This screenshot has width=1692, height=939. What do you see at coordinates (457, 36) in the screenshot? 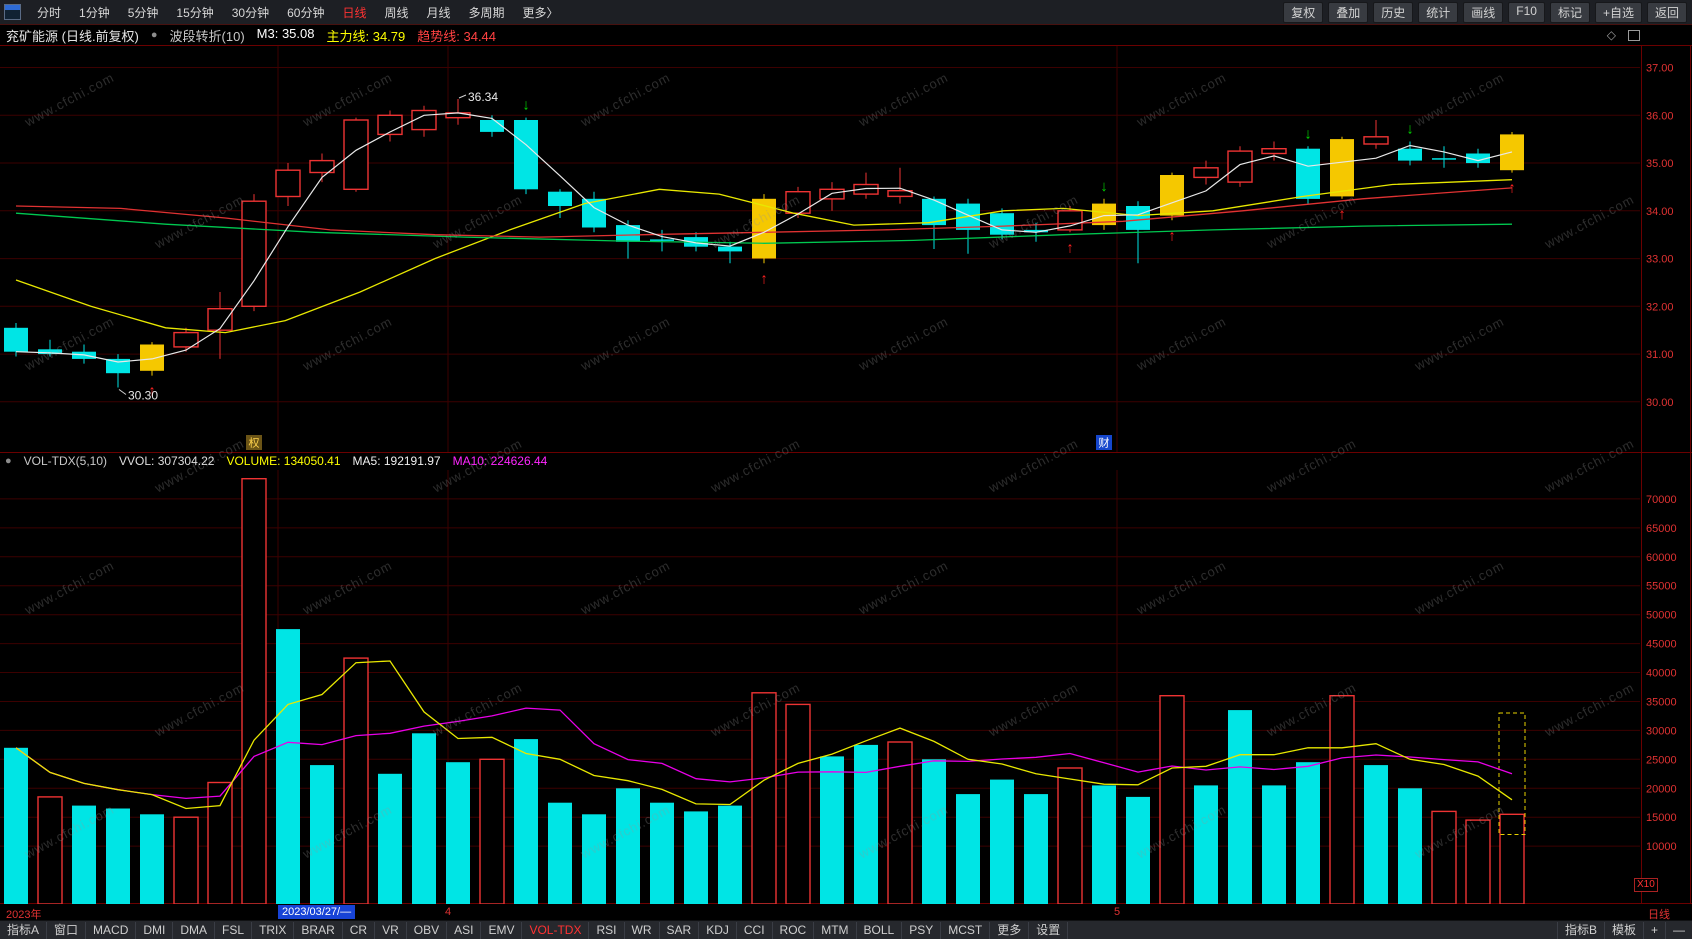
I see `indicator-value: 趋势线: 34.44` at bounding box center [457, 36].